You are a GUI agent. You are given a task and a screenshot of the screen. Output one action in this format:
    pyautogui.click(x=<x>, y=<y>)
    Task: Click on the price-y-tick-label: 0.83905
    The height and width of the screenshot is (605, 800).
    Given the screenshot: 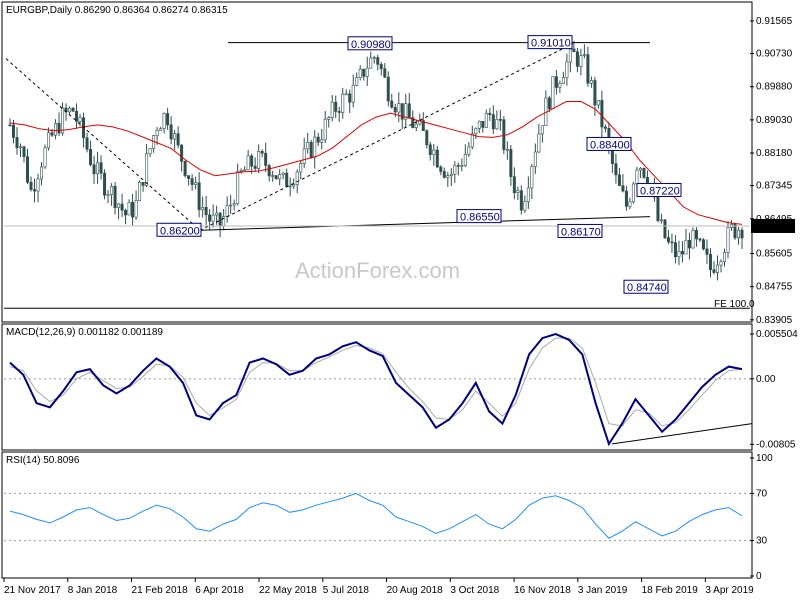 What is the action you would take?
    pyautogui.click(x=774, y=320)
    